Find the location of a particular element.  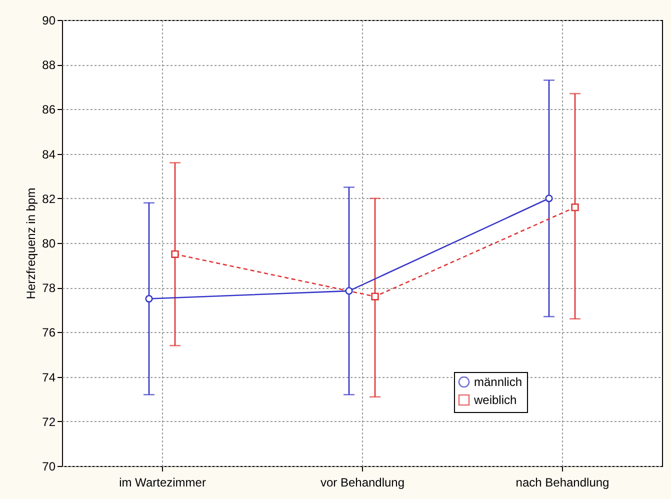

x-tick-label: nach Behandlung is located at coordinates (563, 483).